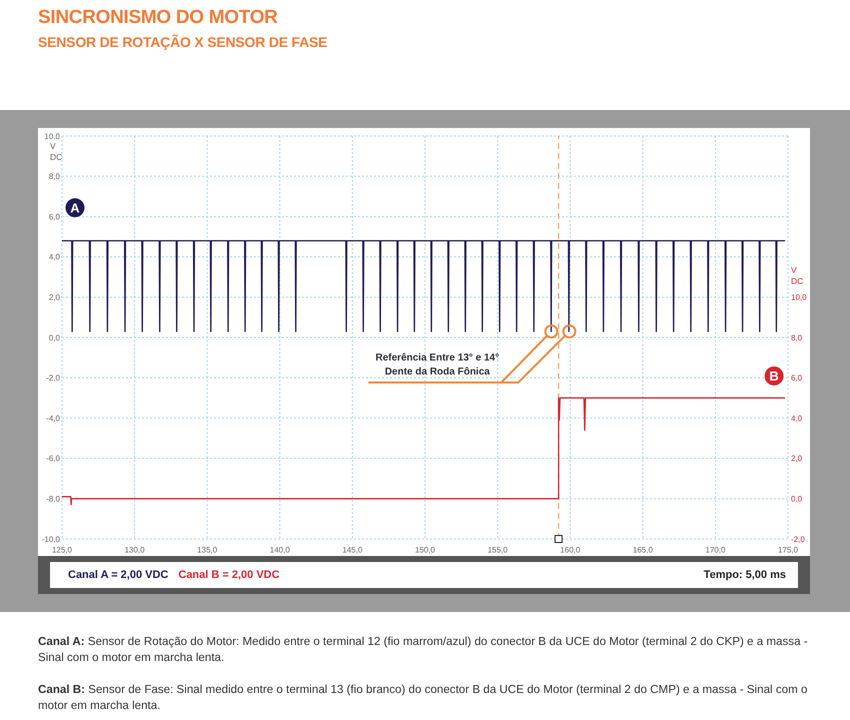 Image resolution: width=850 pixels, height=720 pixels. I want to click on text: Canal B: Sensor de Fase: Sinal medido entre o terminal 13 (fio branco) do conector B da UCE do Motor (terminal 2 do CMP) e a massa - Sinal com o motor em marcha lenta., so click(423, 698).